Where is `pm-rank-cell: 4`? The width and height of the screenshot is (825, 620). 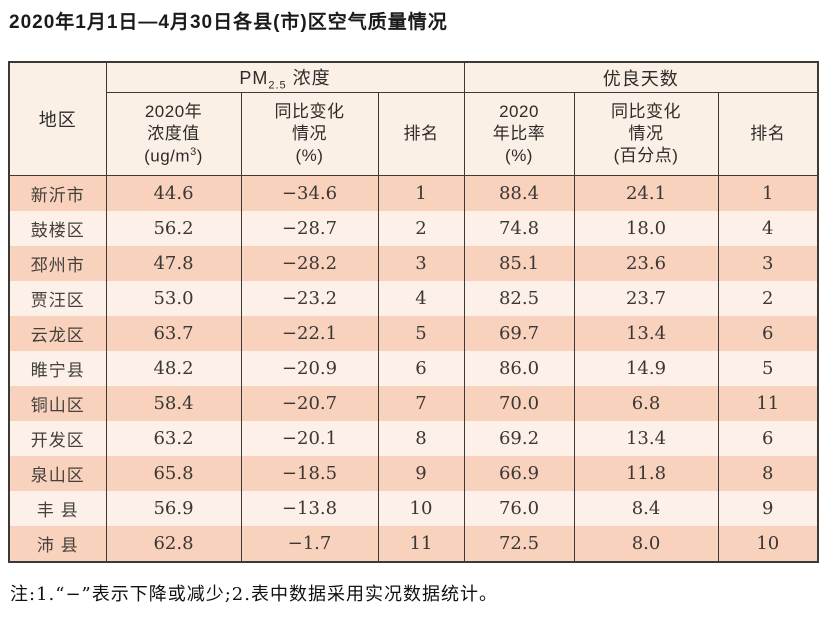
pm-rank-cell: 4 is located at coordinates (421, 298).